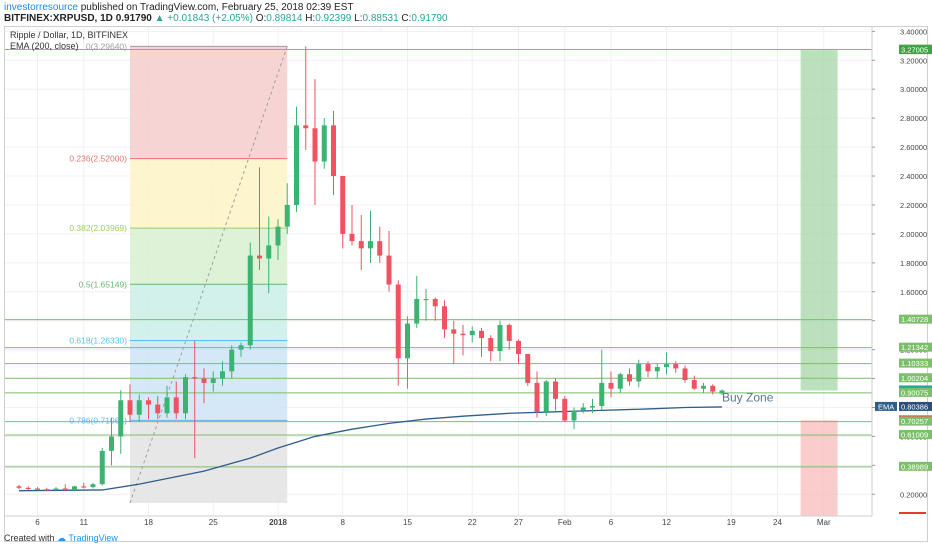  What do you see at coordinates (819, 468) in the screenshot?
I see `stop-zone-red` at bounding box center [819, 468].